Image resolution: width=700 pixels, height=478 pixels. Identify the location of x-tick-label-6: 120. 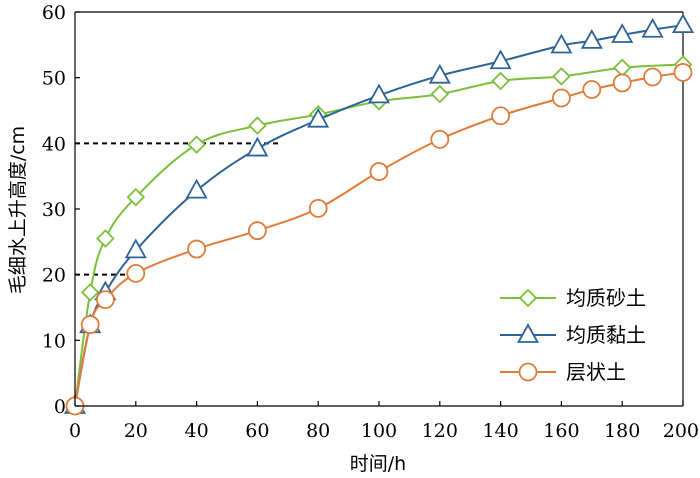
(440, 431).